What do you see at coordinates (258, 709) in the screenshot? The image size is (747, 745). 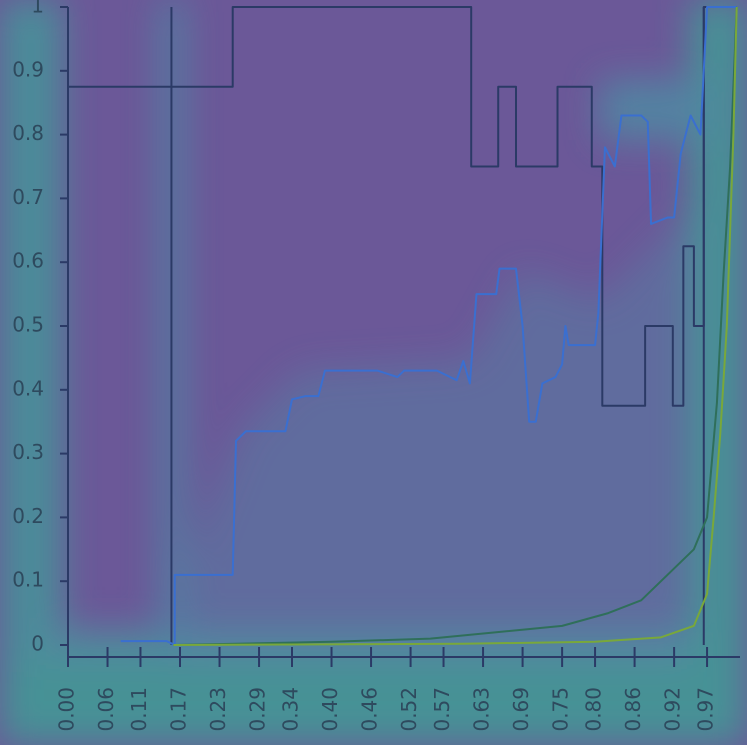 I see `x-tick-label: 0.29` at bounding box center [258, 709].